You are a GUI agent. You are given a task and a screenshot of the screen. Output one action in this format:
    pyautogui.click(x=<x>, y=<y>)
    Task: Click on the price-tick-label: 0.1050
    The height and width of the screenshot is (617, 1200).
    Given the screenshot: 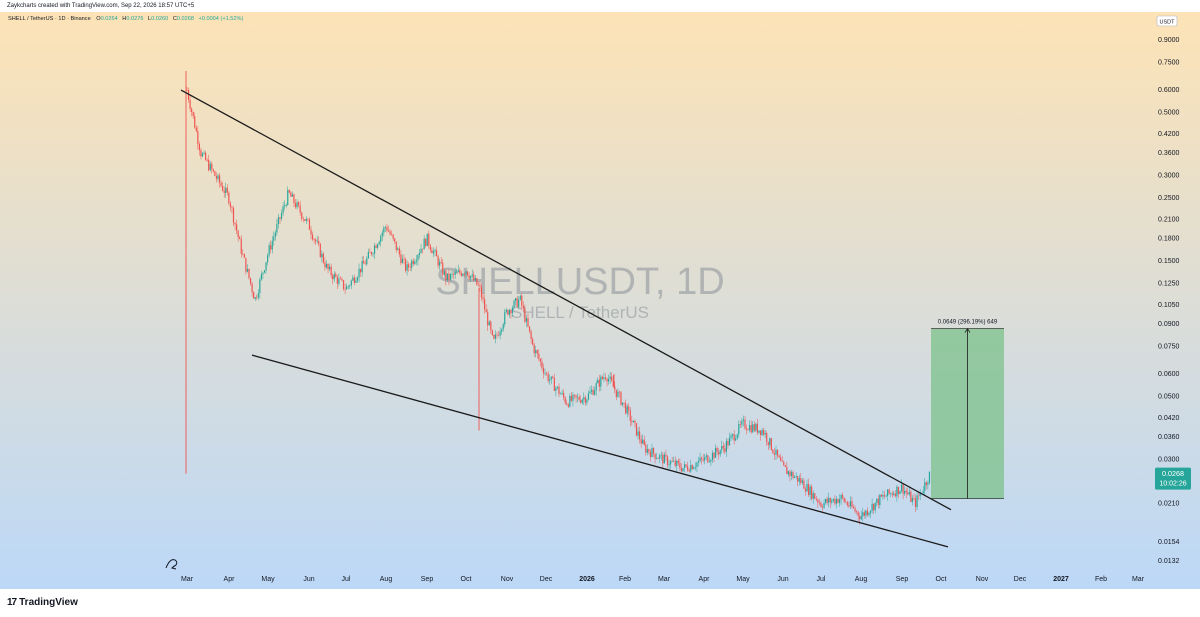 What is the action you would take?
    pyautogui.click(x=1169, y=305)
    